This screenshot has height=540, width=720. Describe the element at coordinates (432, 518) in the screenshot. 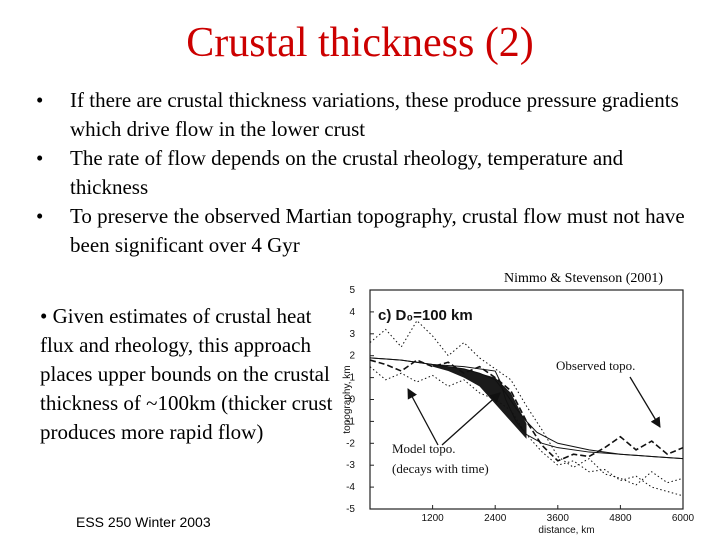

I see `x-tick-label: 1200` at that location.